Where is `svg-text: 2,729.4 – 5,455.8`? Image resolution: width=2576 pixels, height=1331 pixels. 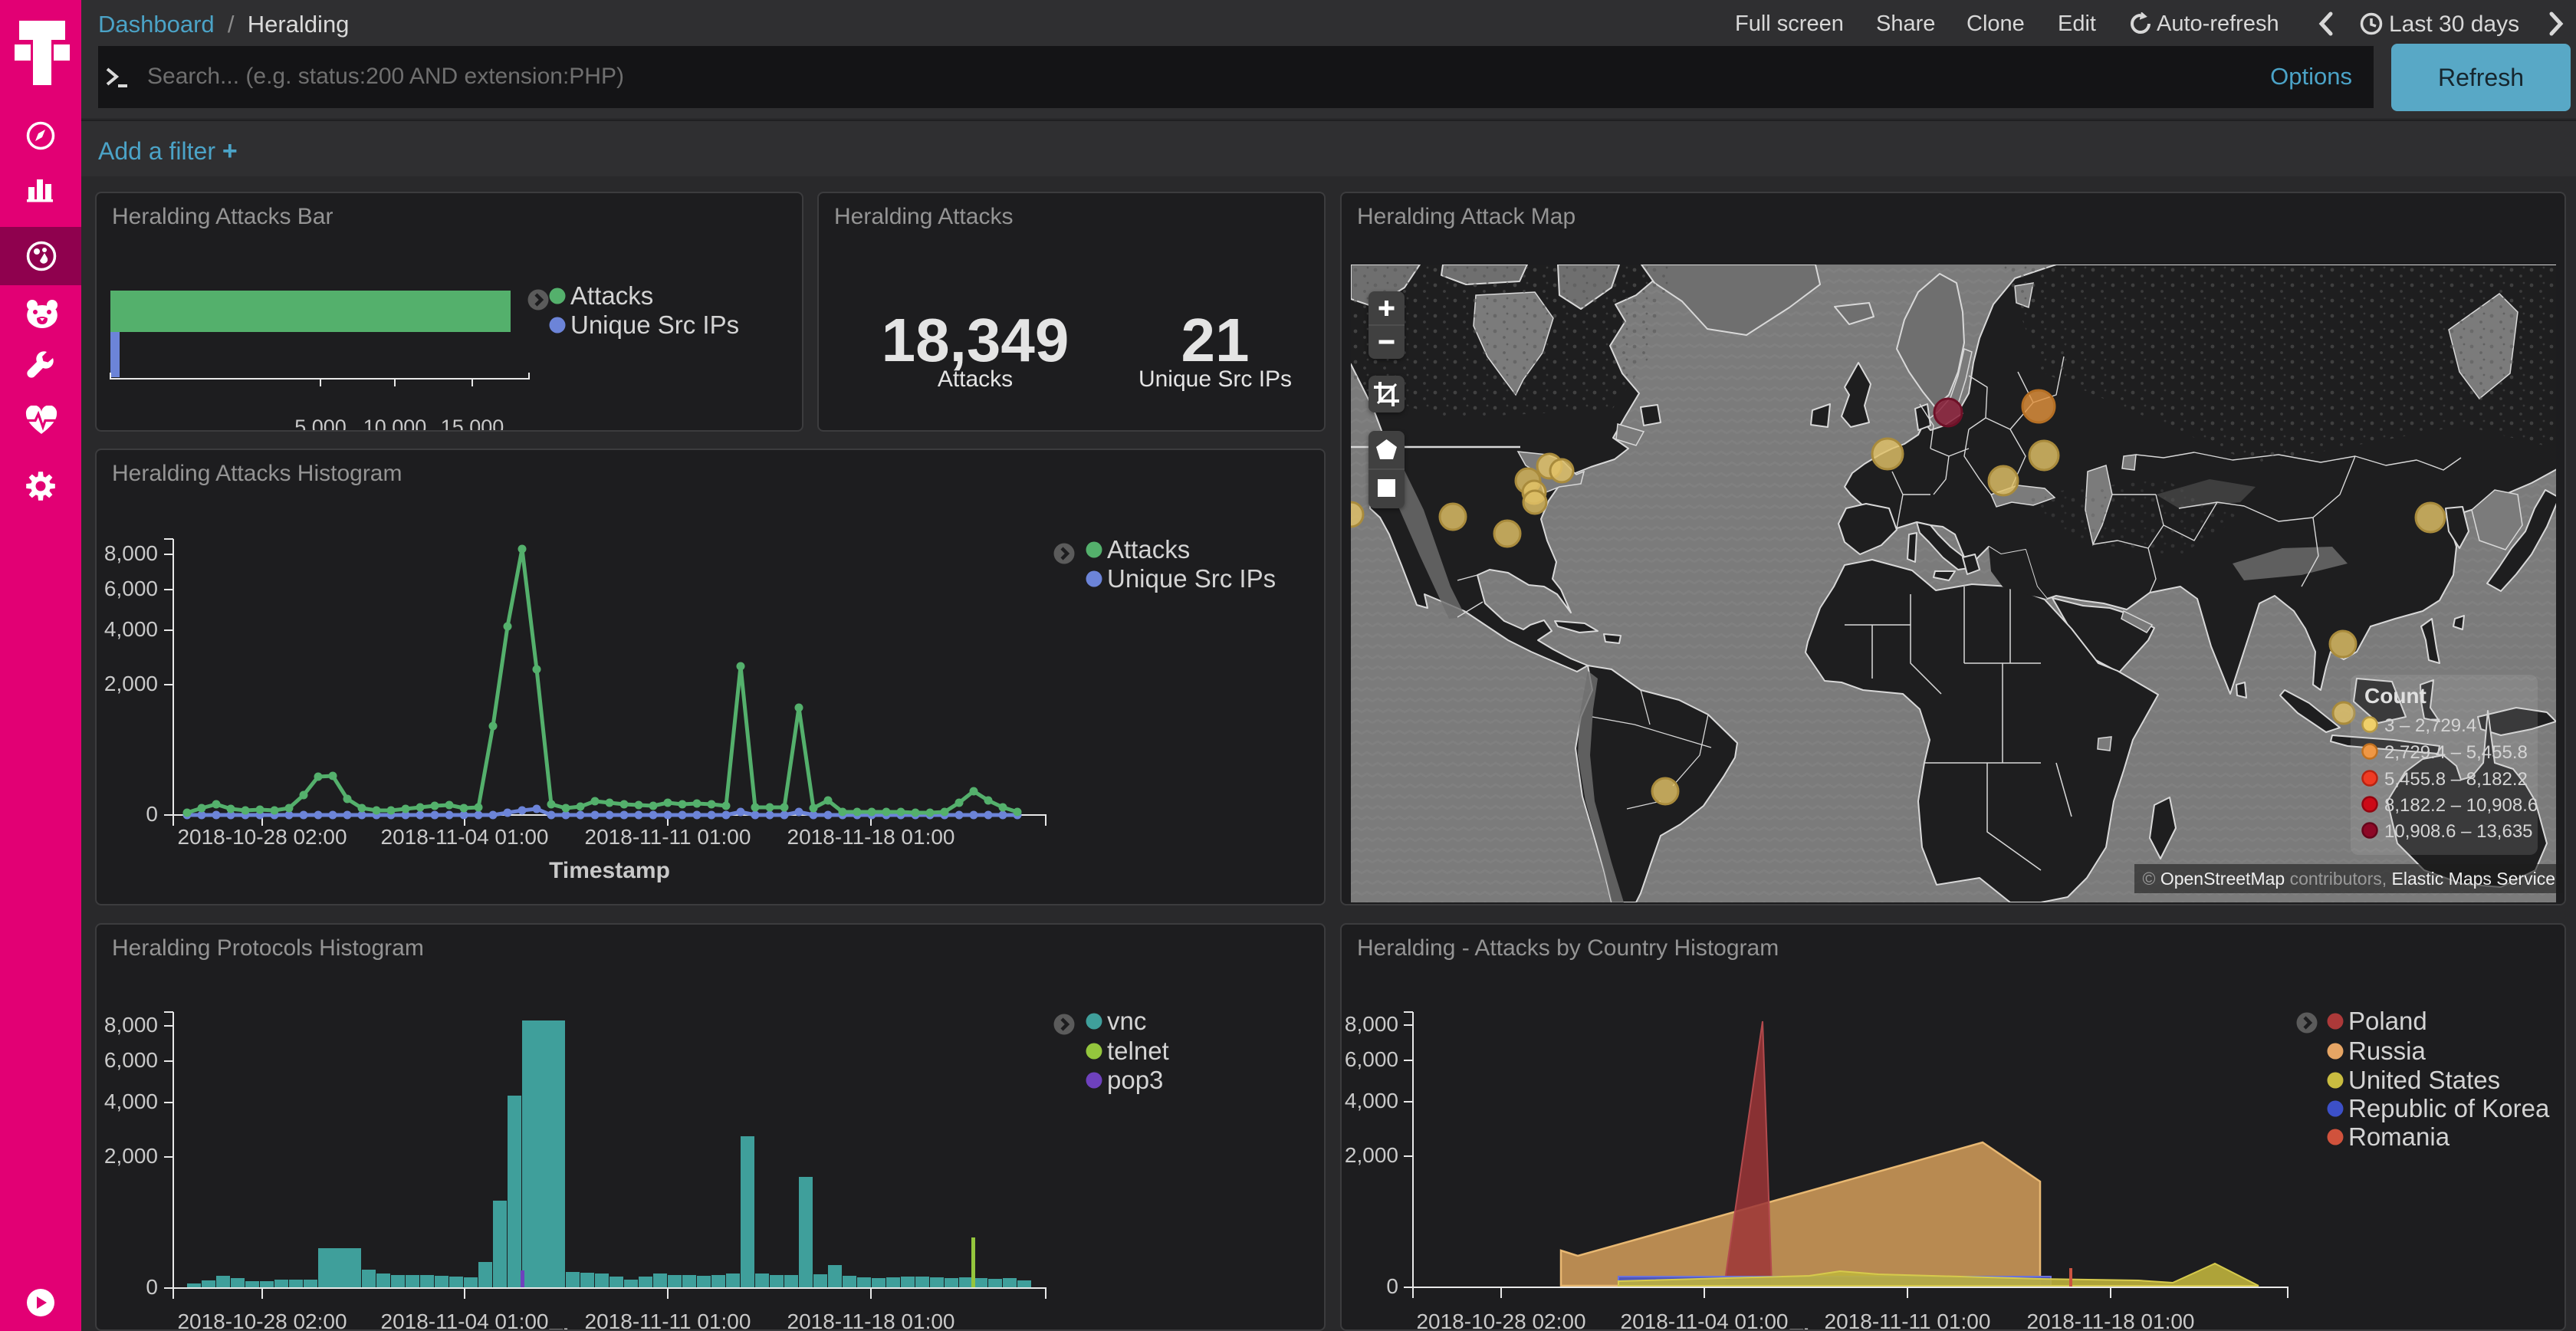 svg-text: 2,729.4 – 5,455.8 is located at coordinates (2456, 752).